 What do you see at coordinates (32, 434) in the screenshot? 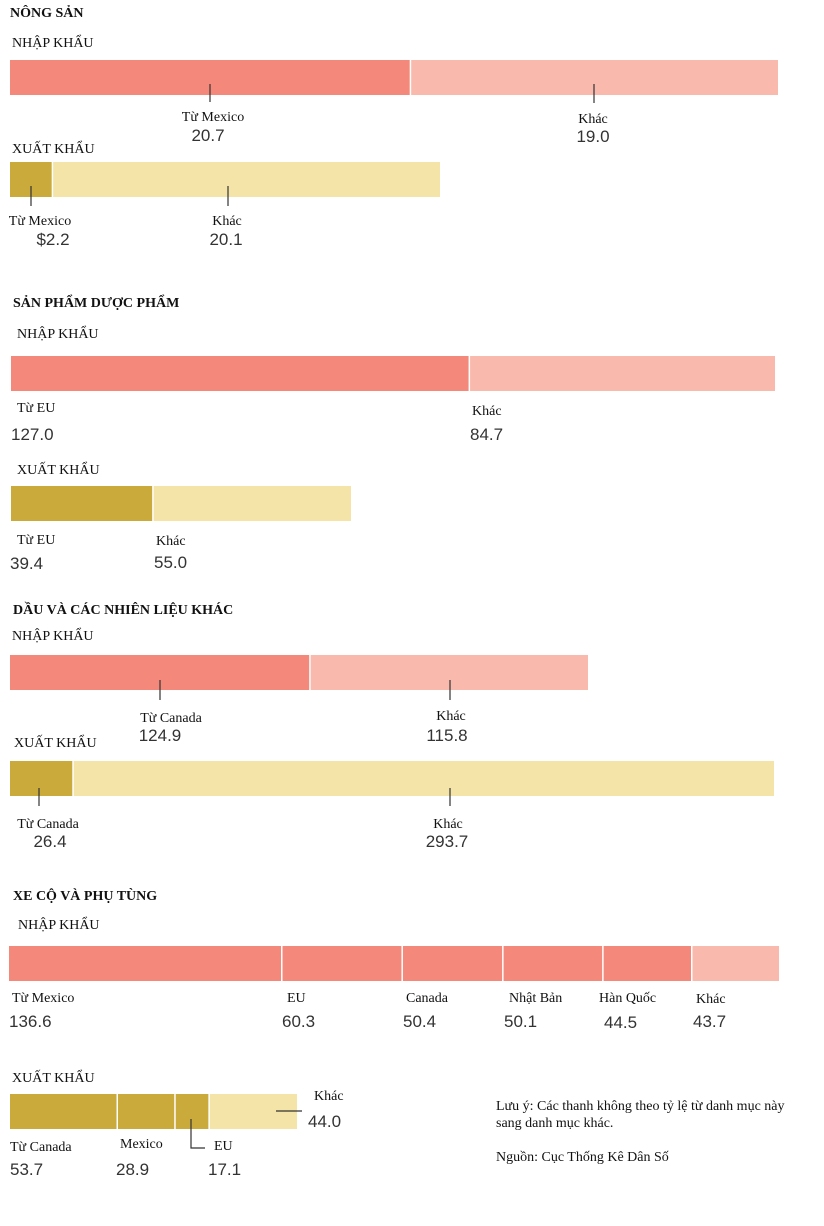
I see `segment-value: 127.0` at bounding box center [32, 434].